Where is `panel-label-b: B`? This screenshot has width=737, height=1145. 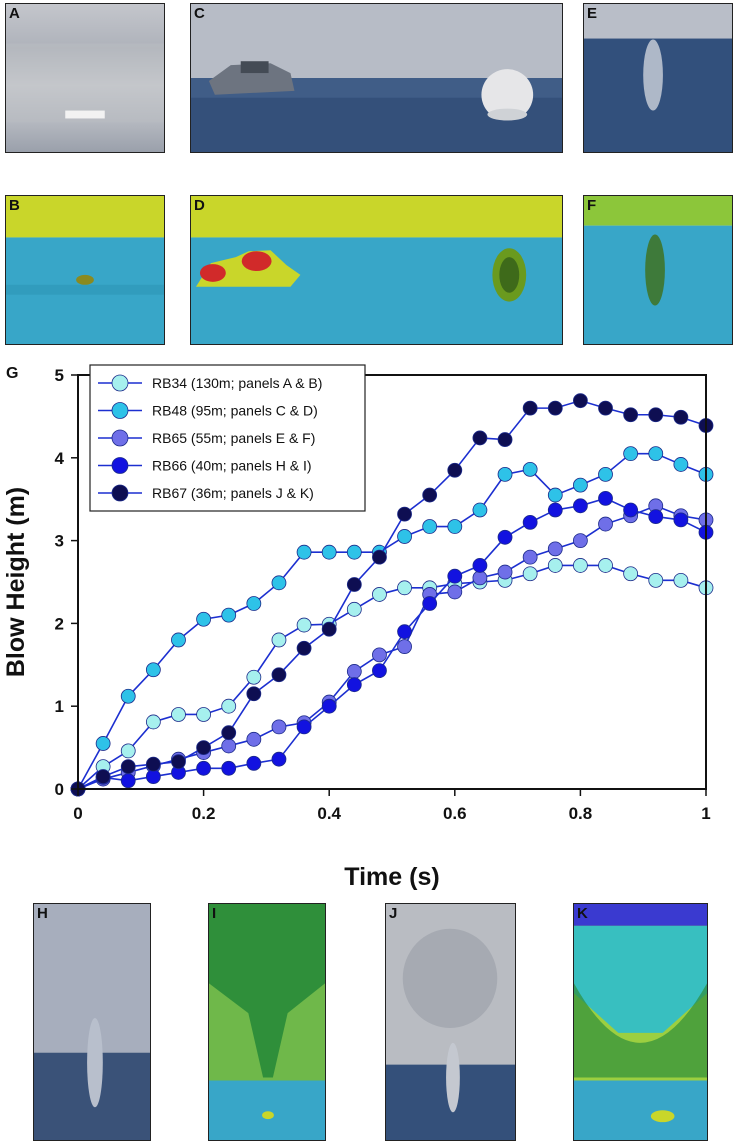 panel-label-b: B is located at coordinates (14, 205).